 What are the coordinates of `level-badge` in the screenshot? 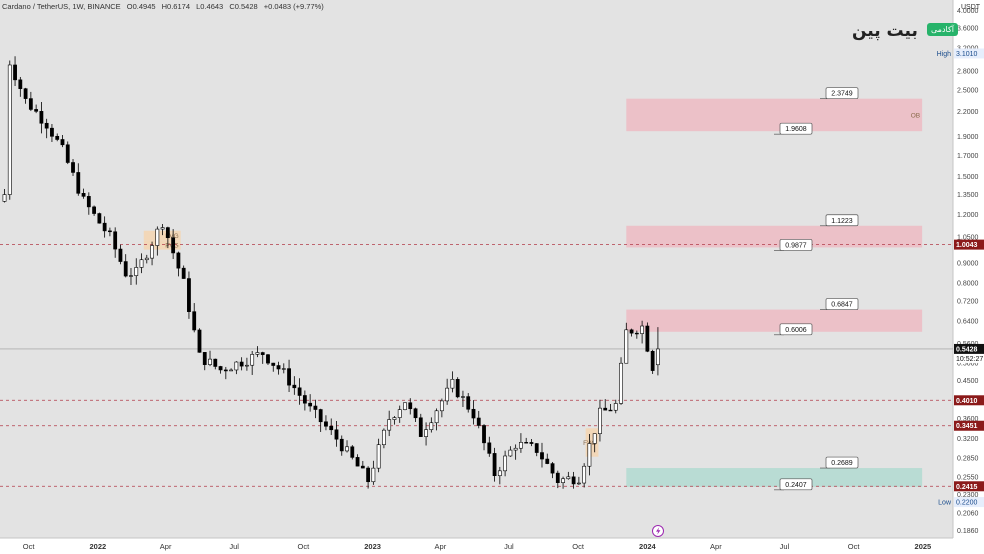 It's located at (969, 486).